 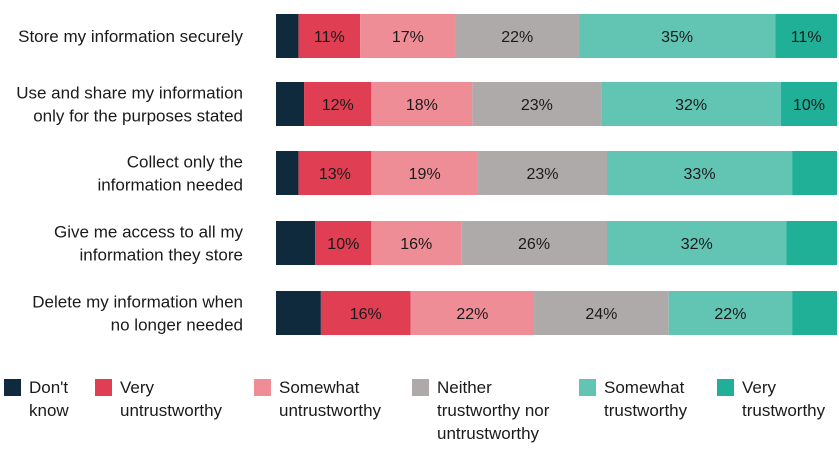 I want to click on data-label: 33%, so click(x=700, y=174).